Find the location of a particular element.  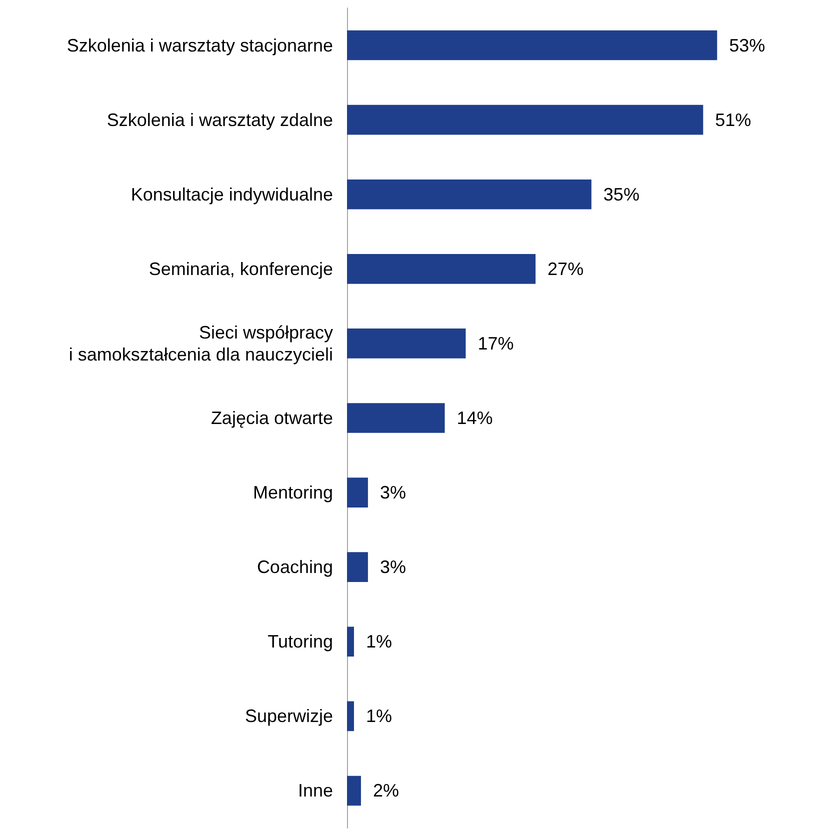

y-tick-label: Seminaria, konferencje is located at coordinates (240, 268).